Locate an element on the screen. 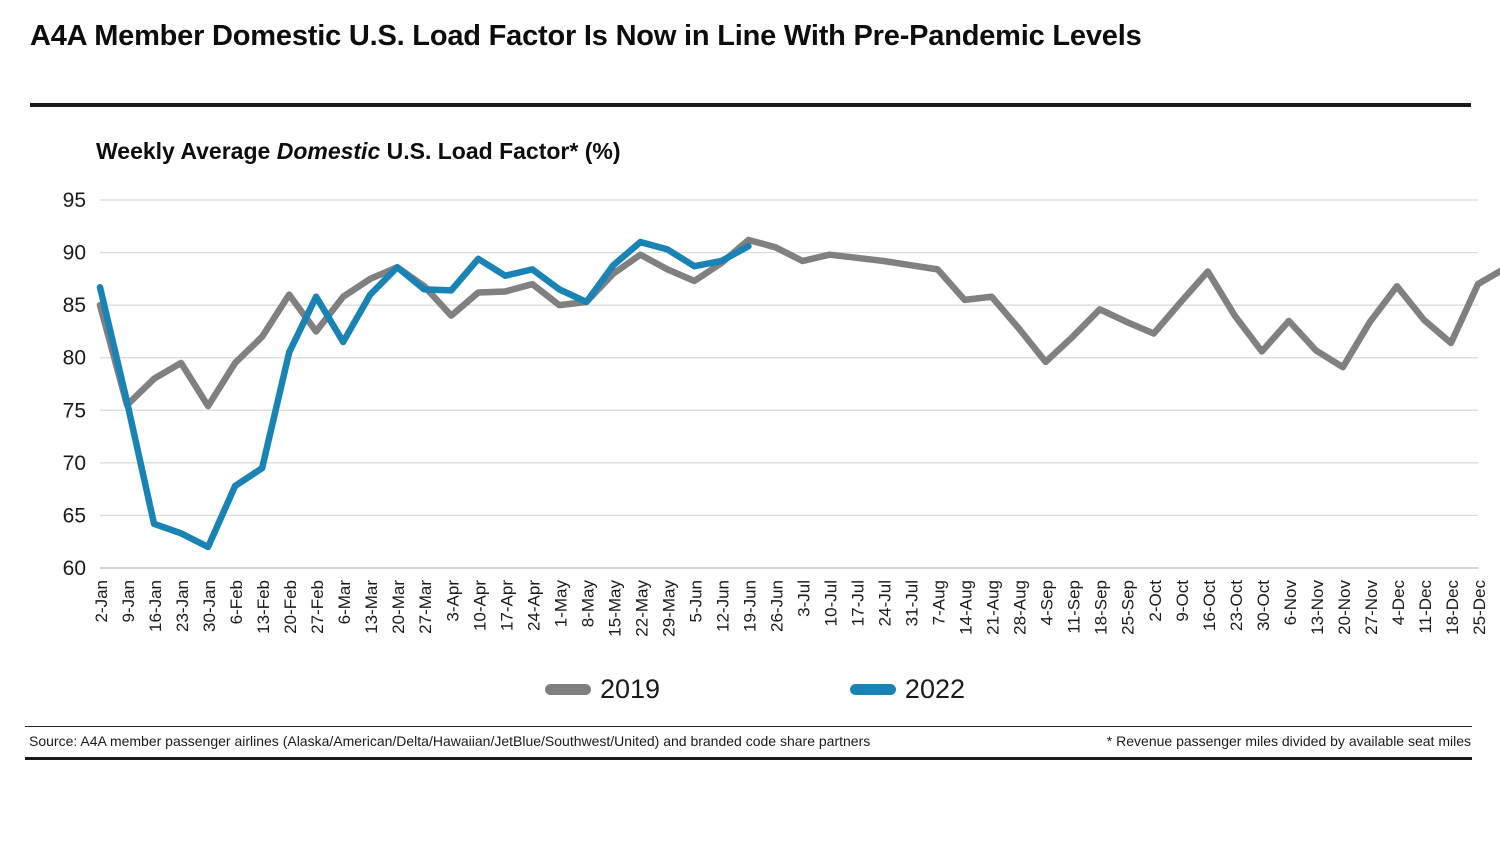 This screenshot has width=1500, height=842. y-axis-tick: 90 is located at coordinates (74, 253).